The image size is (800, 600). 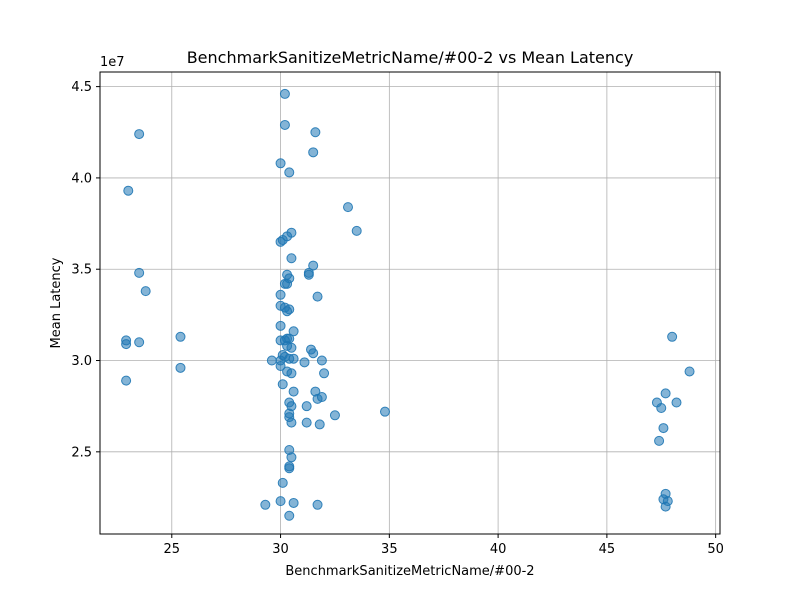 I want to click on y-tick-label: 3.0, so click(x=81, y=361).